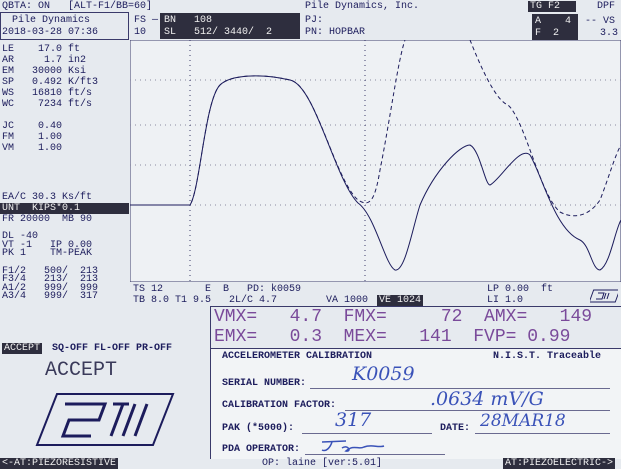 This screenshot has height=469, width=621. I want to click on top-right: DPF, so click(606, 6).